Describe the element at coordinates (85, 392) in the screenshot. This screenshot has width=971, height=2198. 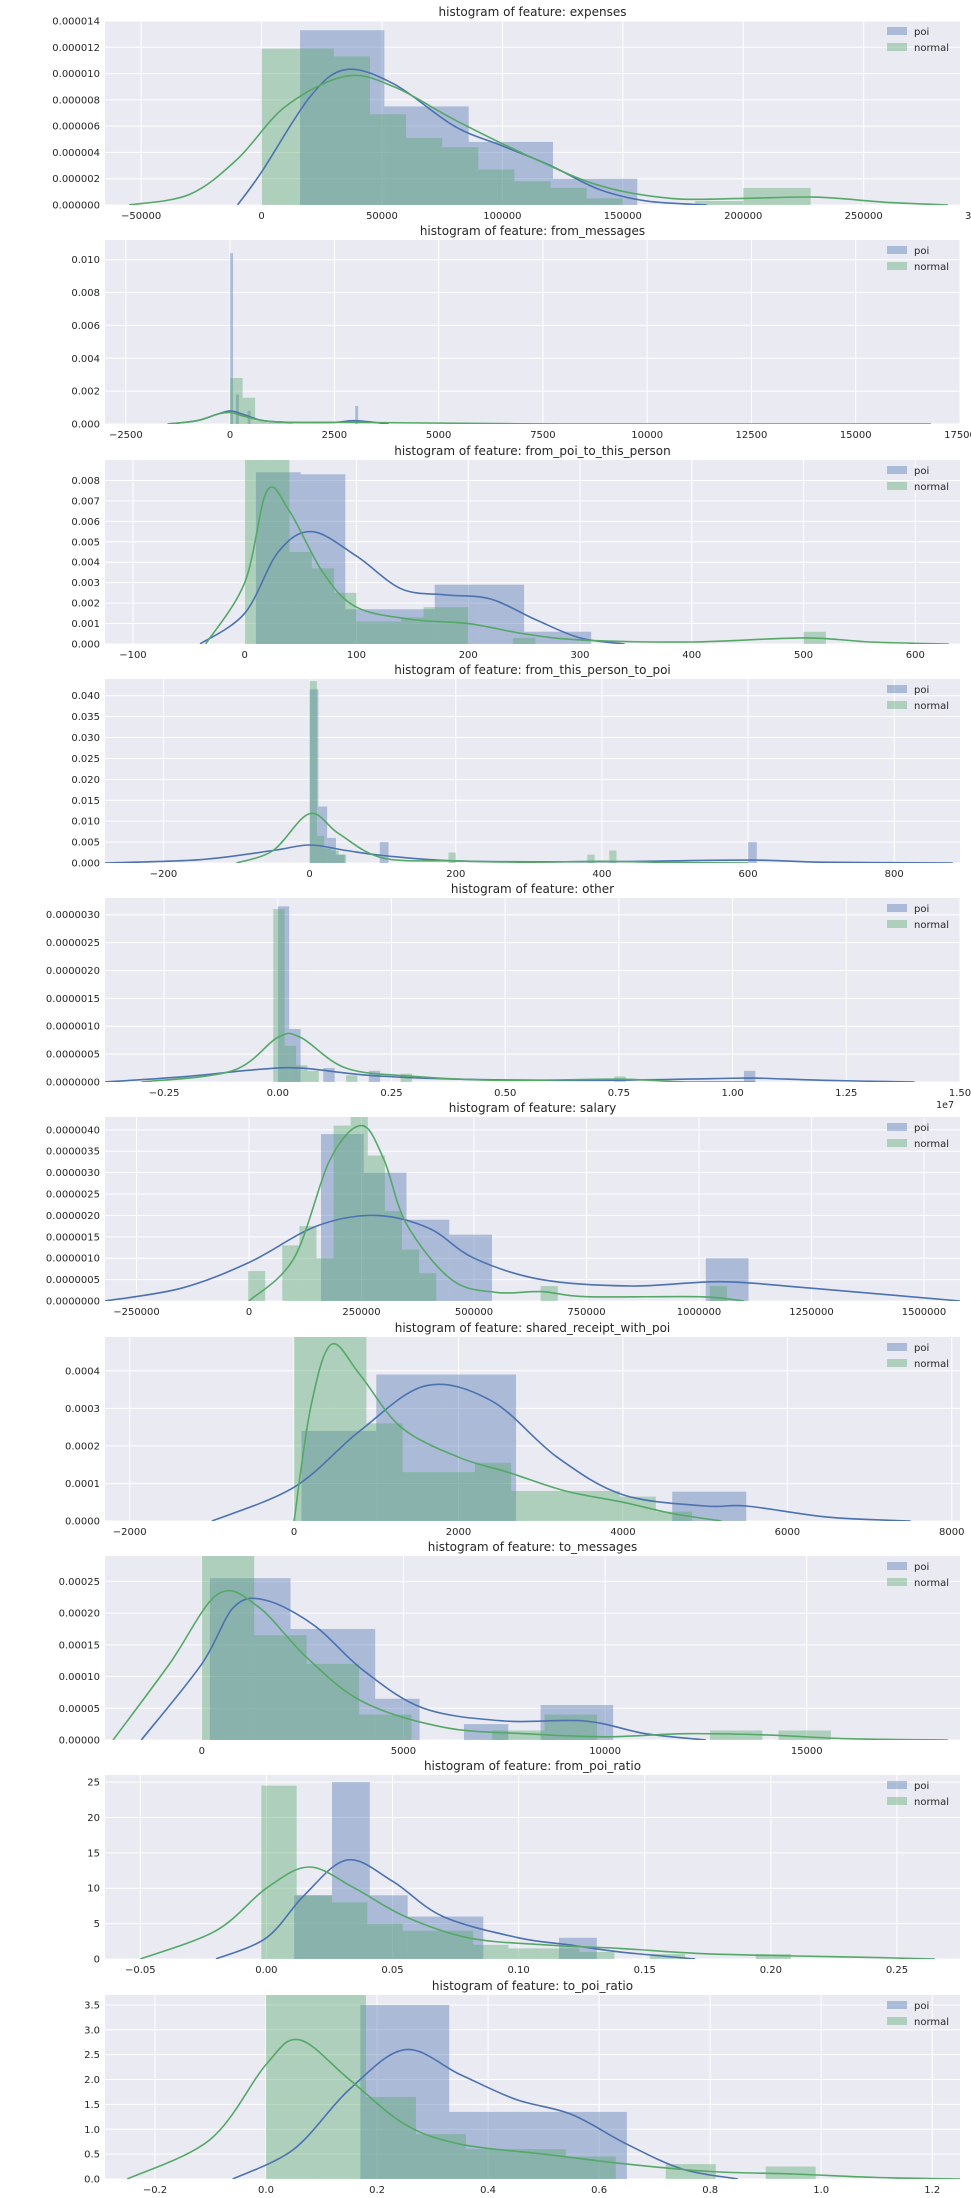
I see `y-tick-label: 0.002` at that location.